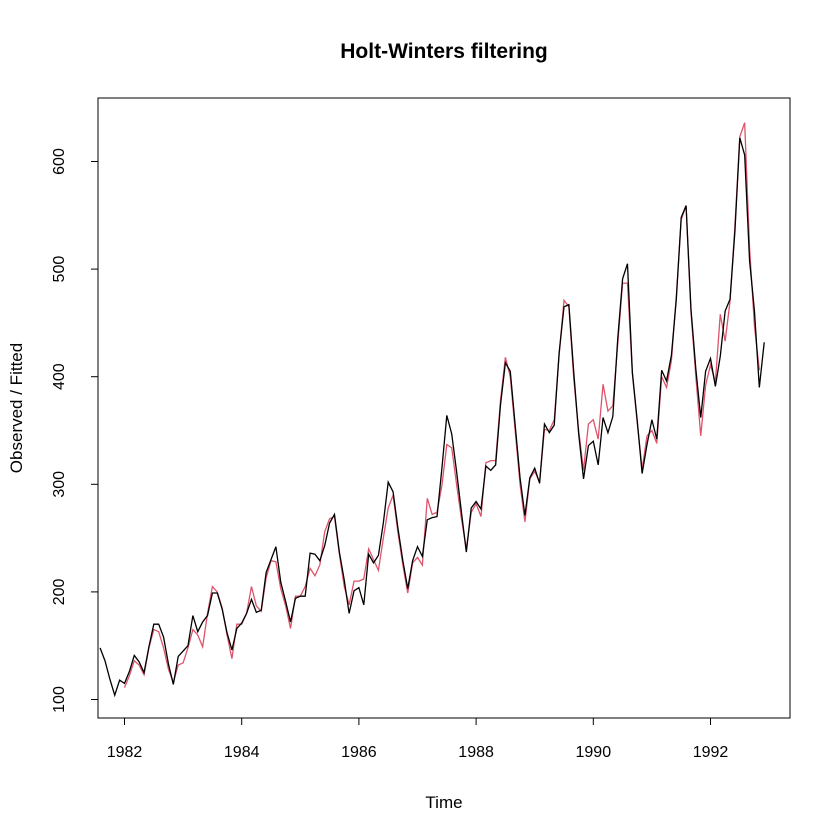  I want to click on x-tick-label: 1992, so click(711, 752).